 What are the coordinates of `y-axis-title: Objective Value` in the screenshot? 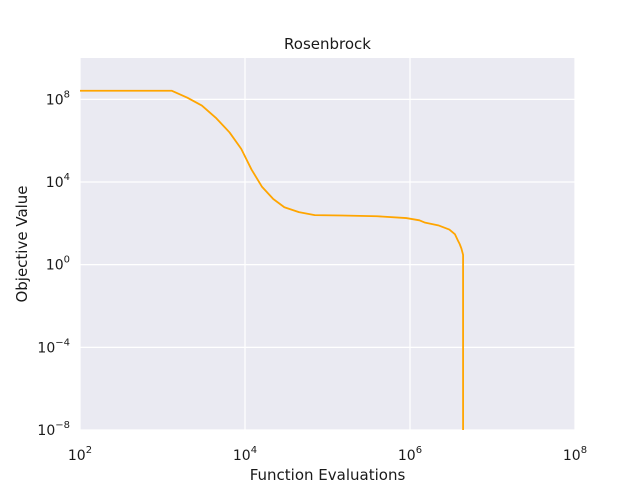 It's located at (22, 243).